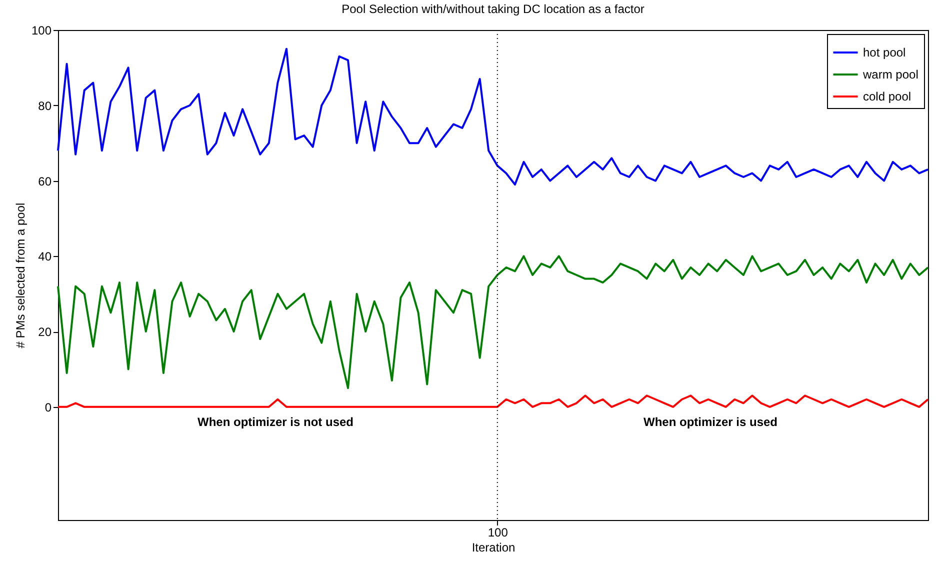 This screenshot has height=562, width=941. I want to click on legend-label: cold pool, so click(887, 97).